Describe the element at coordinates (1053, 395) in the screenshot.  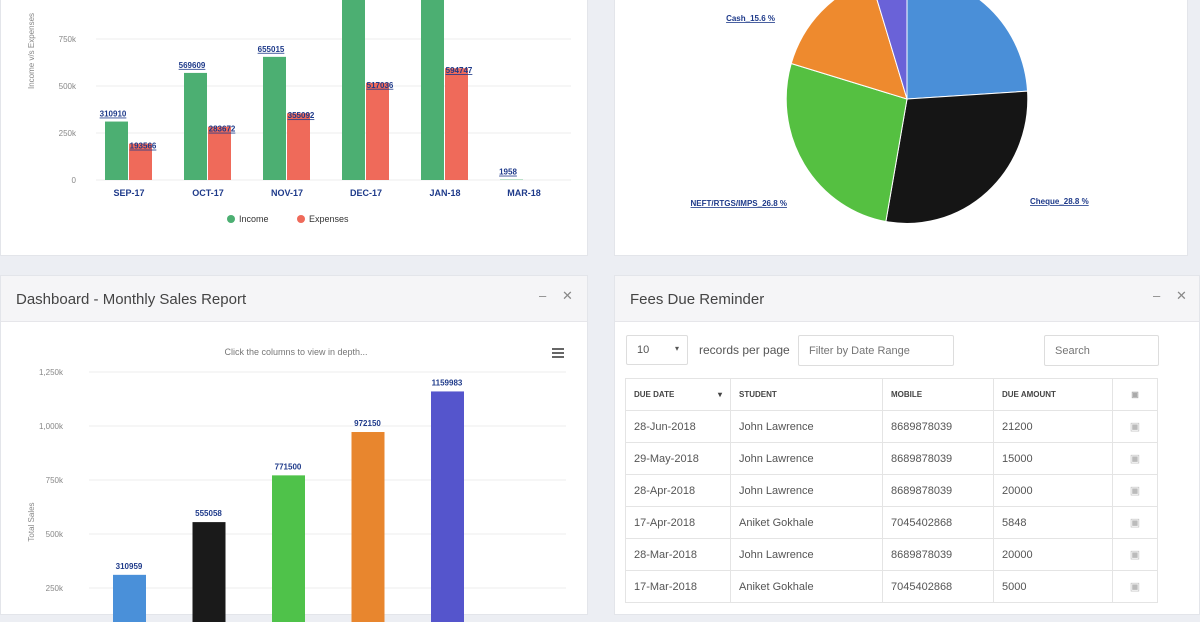
I see `column-header-due-amount: DUE AMOUNT` at that location.